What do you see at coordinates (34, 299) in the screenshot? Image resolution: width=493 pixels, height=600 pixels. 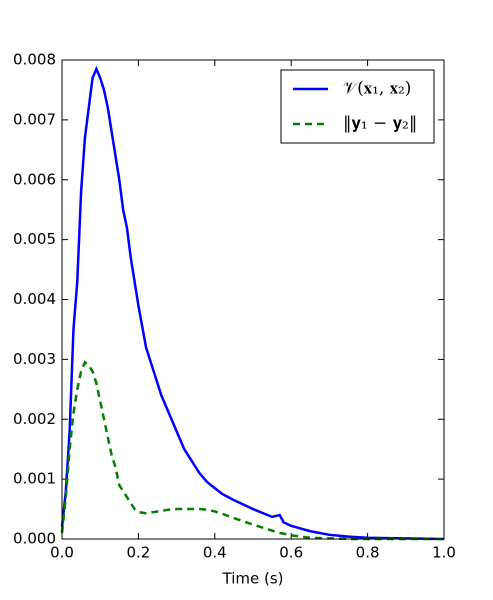 I see `y-tick-label: 0.004` at bounding box center [34, 299].